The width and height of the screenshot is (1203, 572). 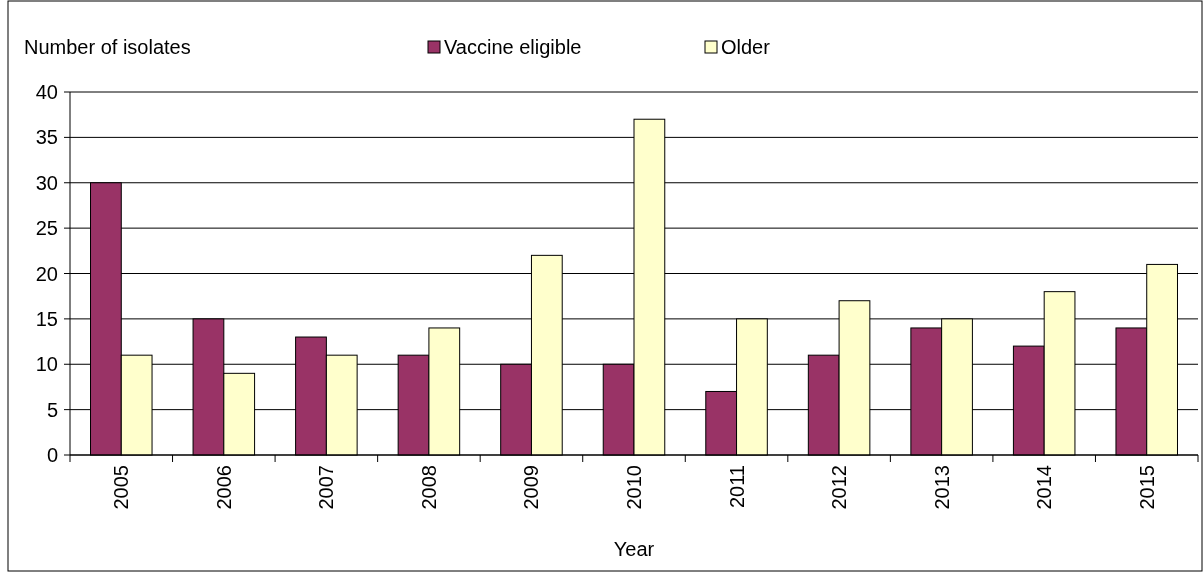 What do you see at coordinates (46, 273) in the screenshot?
I see `y-tick-label: 20` at bounding box center [46, 273].